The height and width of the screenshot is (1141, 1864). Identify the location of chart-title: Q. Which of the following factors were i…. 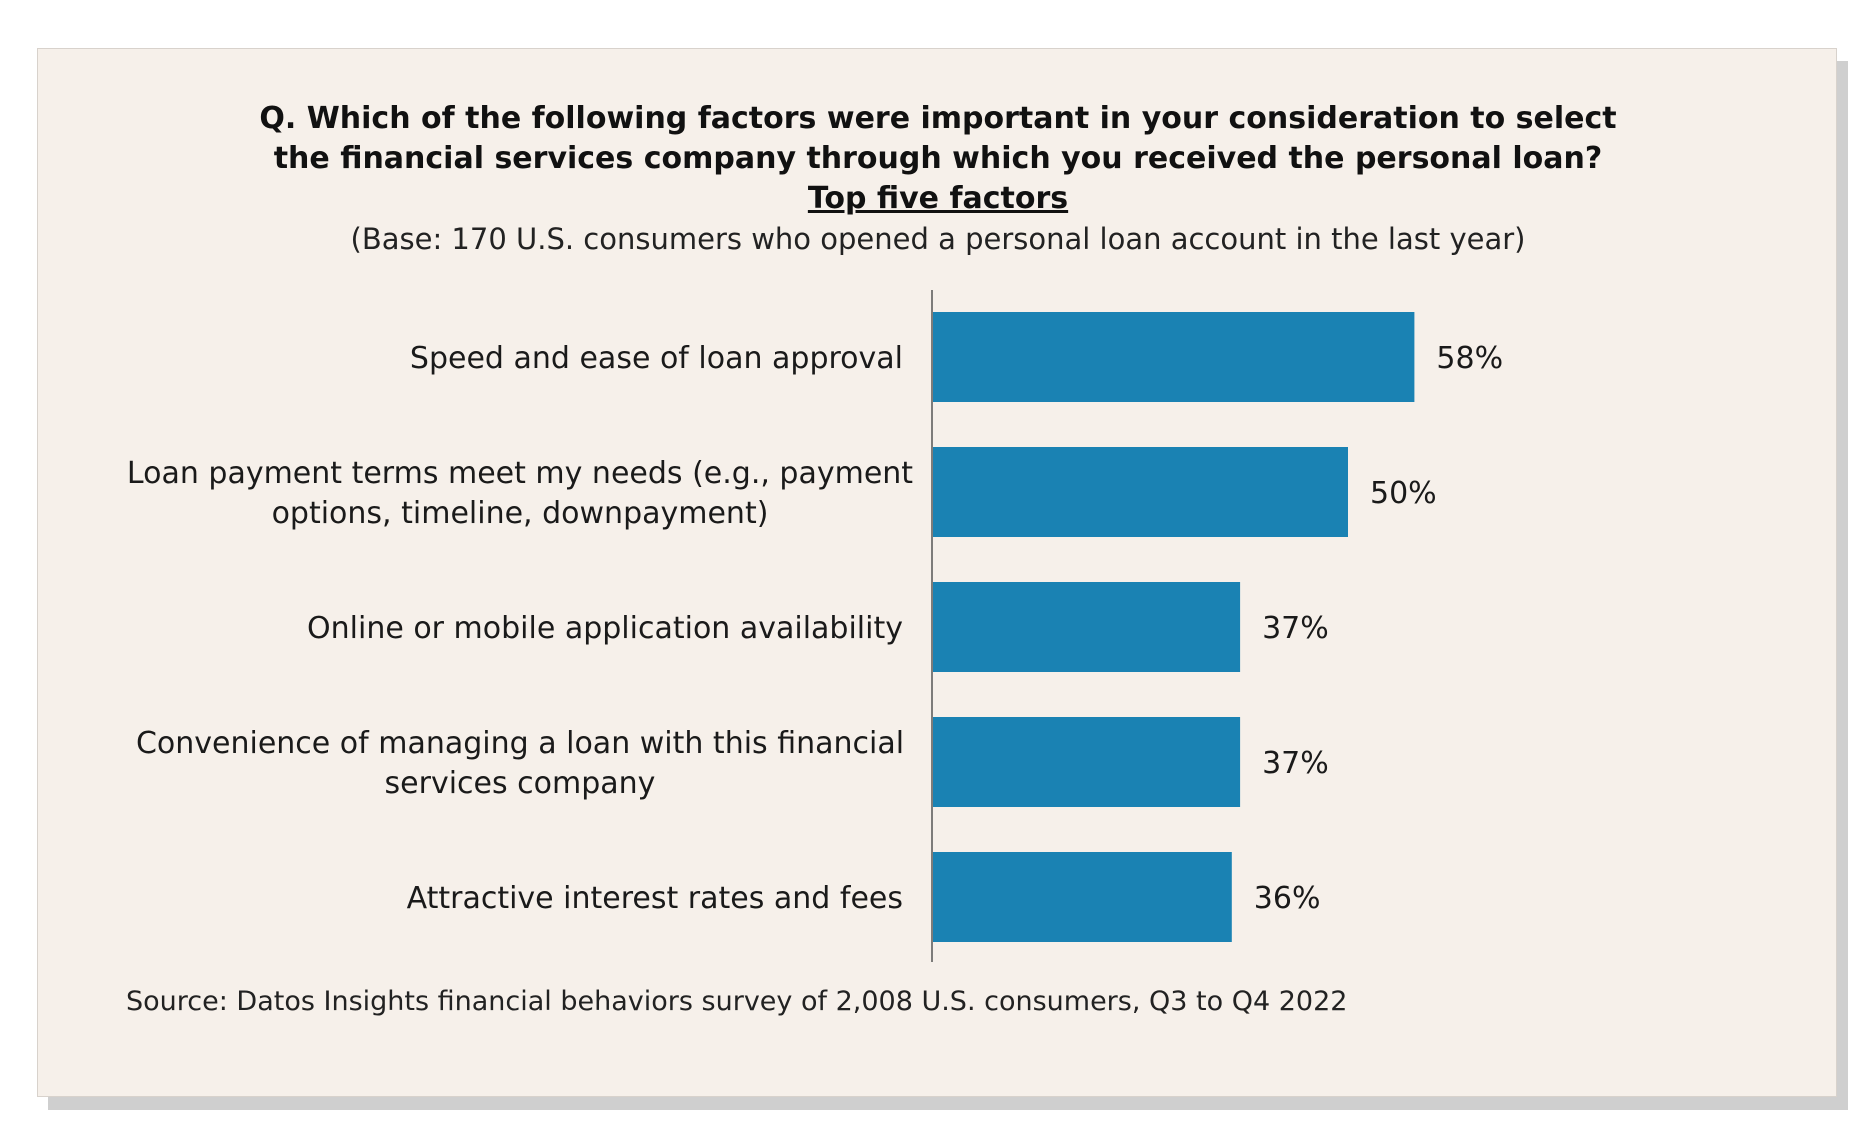
(938, 159).